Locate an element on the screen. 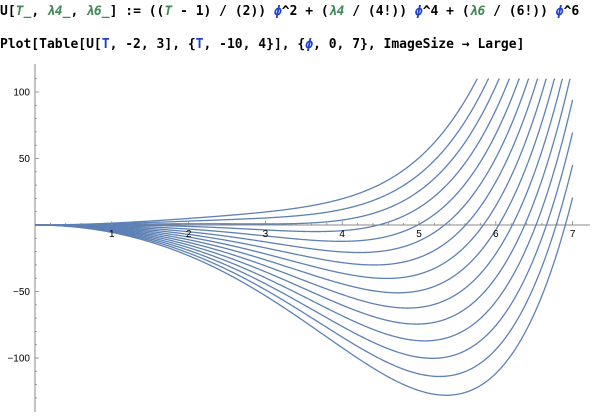  x-tick-label: 5 is located at coordinates (419, 234).